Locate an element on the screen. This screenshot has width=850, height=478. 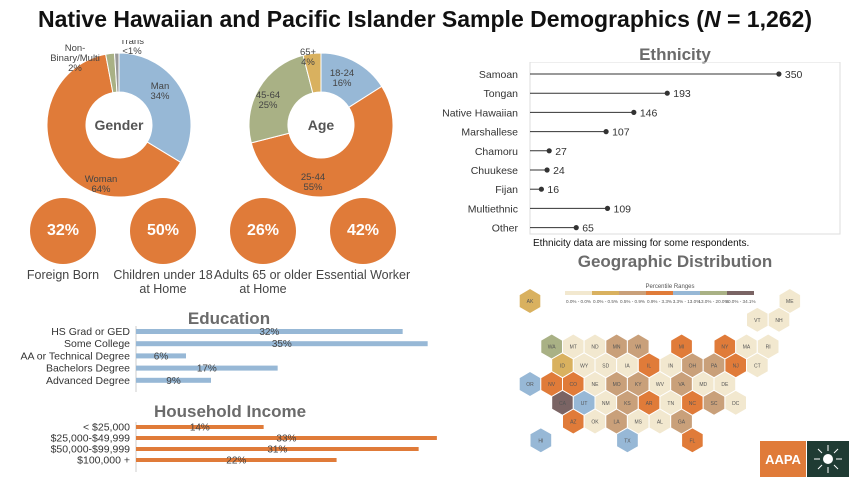
hex-state-label-NY: NY is located at coordinates (725, 348).